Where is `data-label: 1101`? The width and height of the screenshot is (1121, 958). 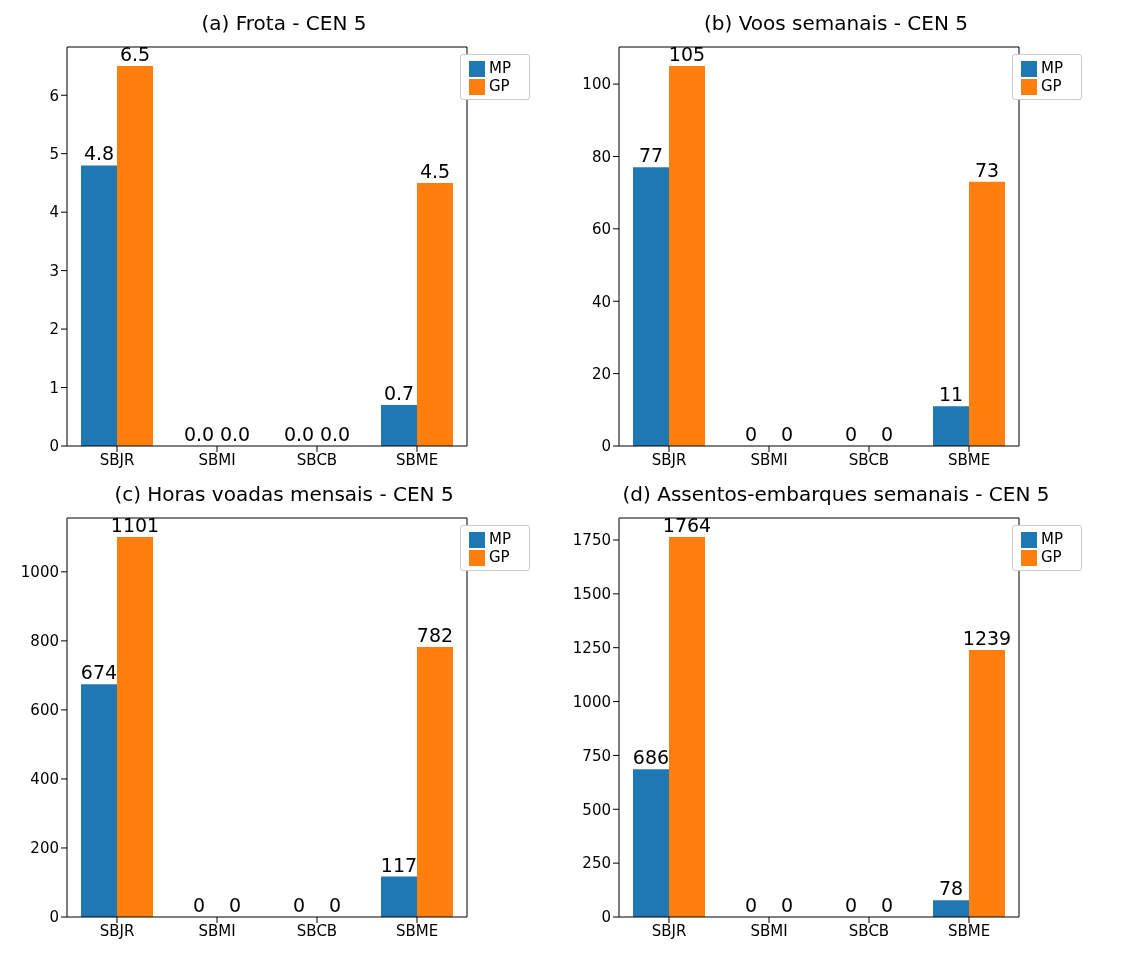
data-label: 1101 is located at coordinates (135, 524).